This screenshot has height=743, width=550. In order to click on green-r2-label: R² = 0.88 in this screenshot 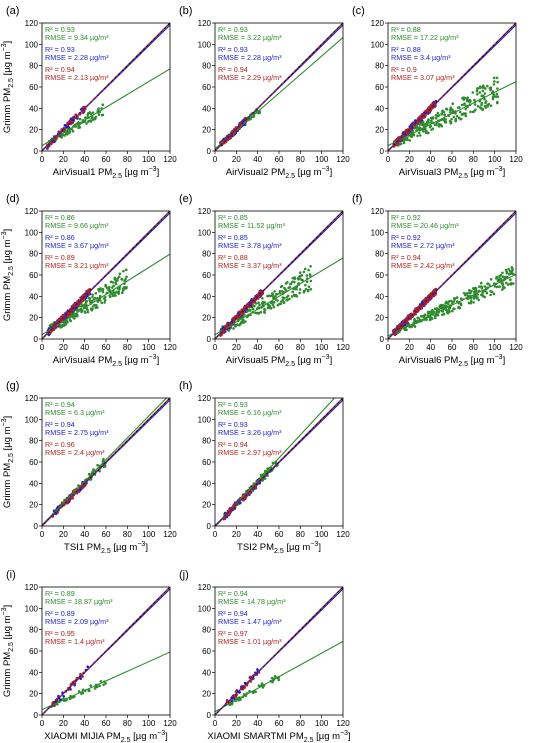, I will do `click(406, 29)`.